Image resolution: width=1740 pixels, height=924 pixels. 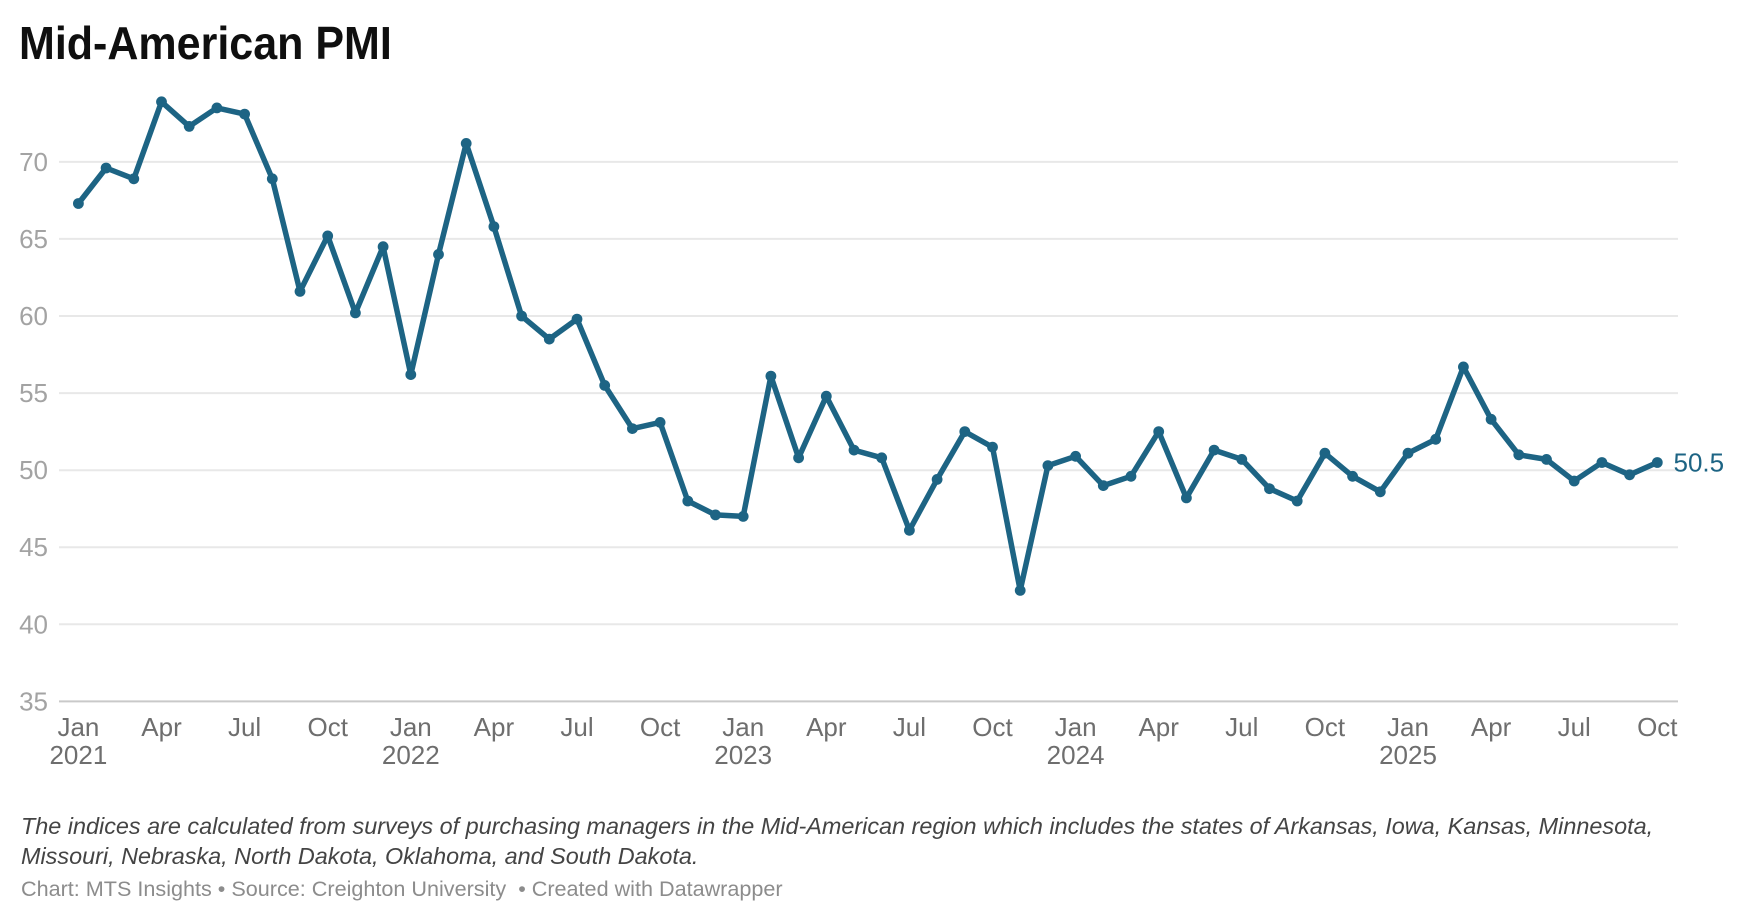 I want to click on svg-text: 50, so click(x=33, y=470).